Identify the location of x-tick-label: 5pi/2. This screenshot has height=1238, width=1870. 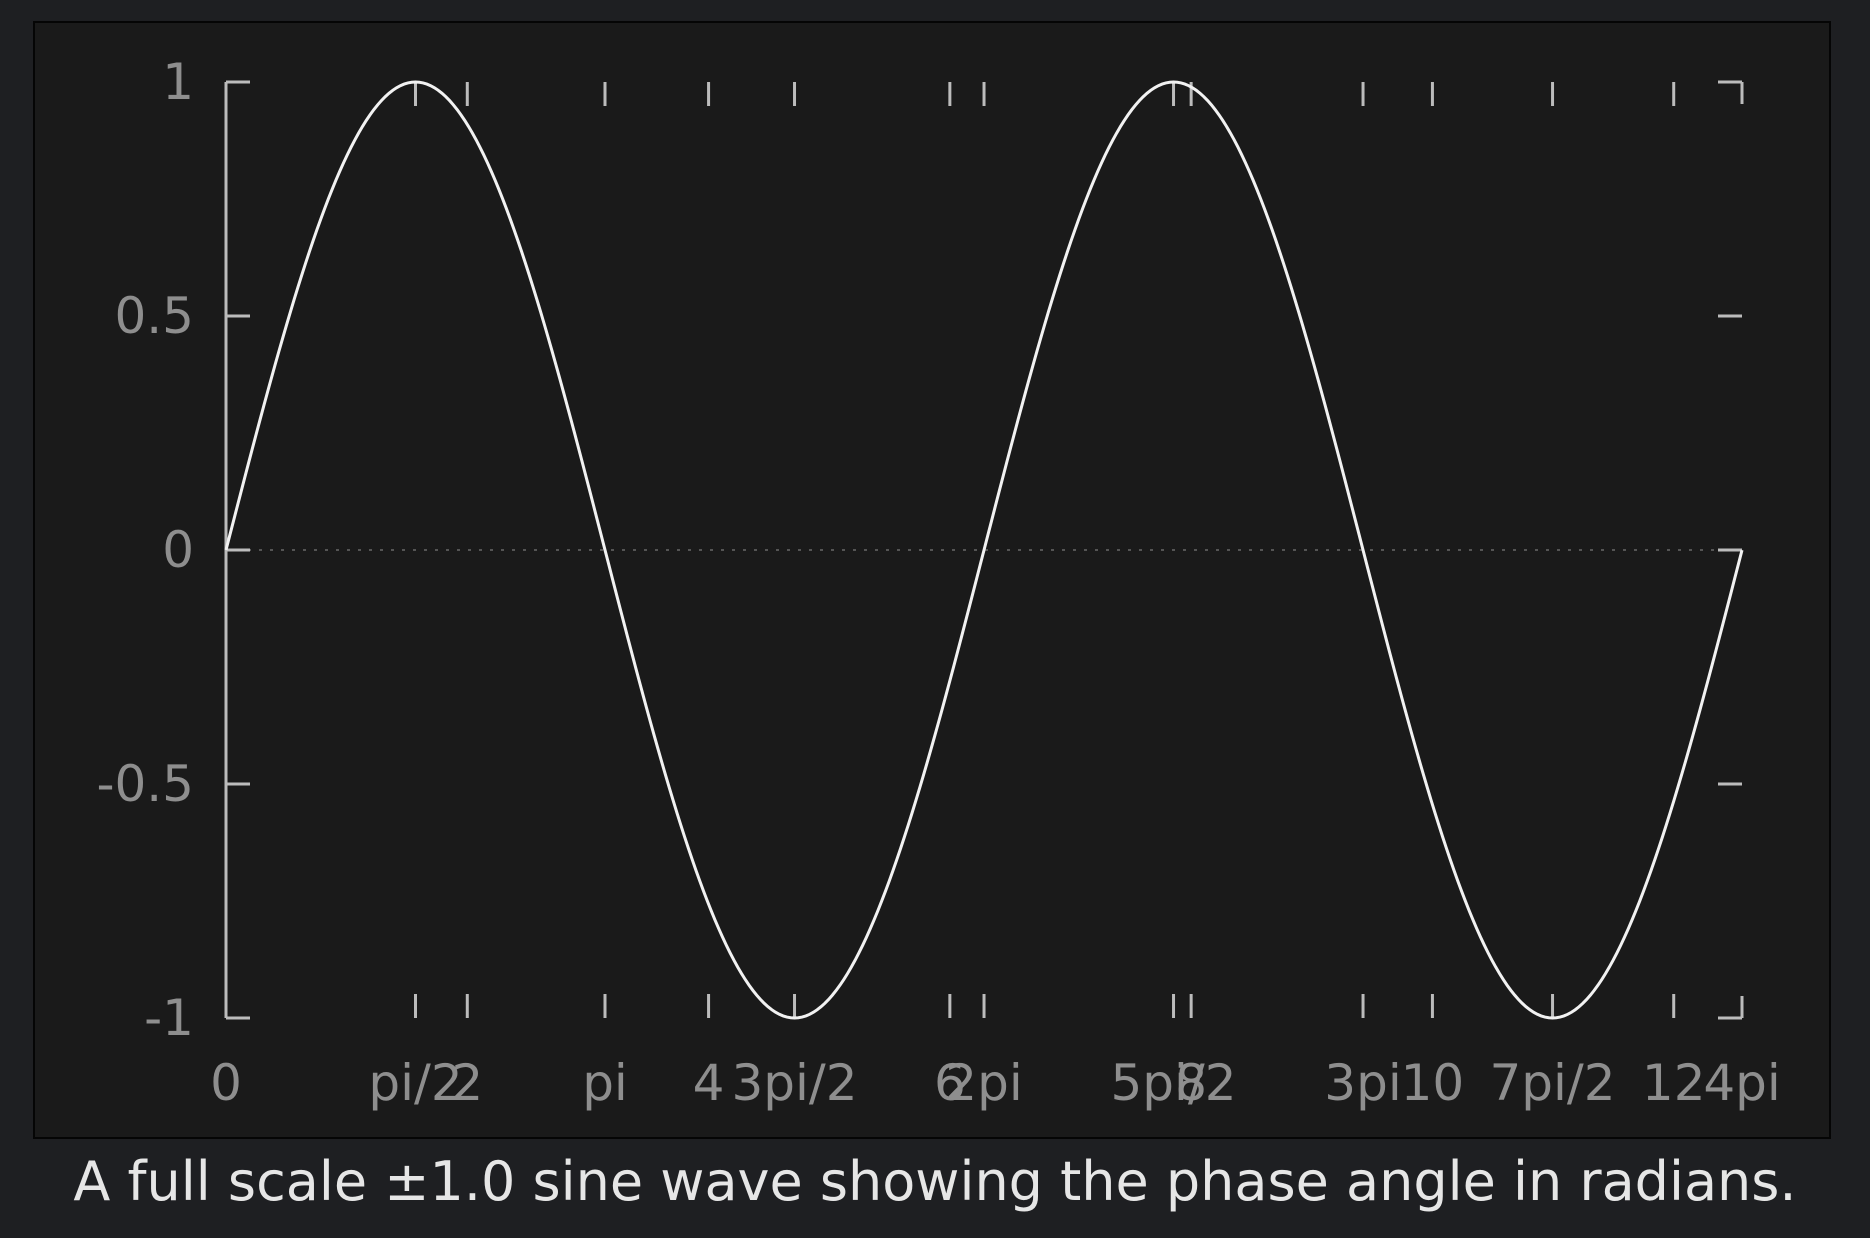
(1173, 1083).